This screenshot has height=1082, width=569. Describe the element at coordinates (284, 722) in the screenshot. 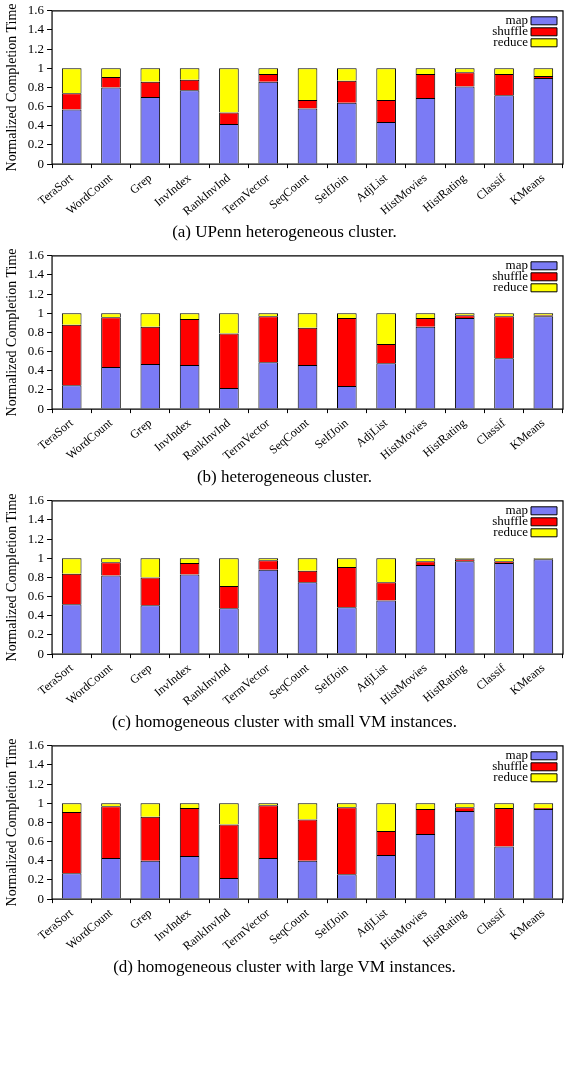

I see `text: (c) homogeneous cluster with small VM instances.` at that location.